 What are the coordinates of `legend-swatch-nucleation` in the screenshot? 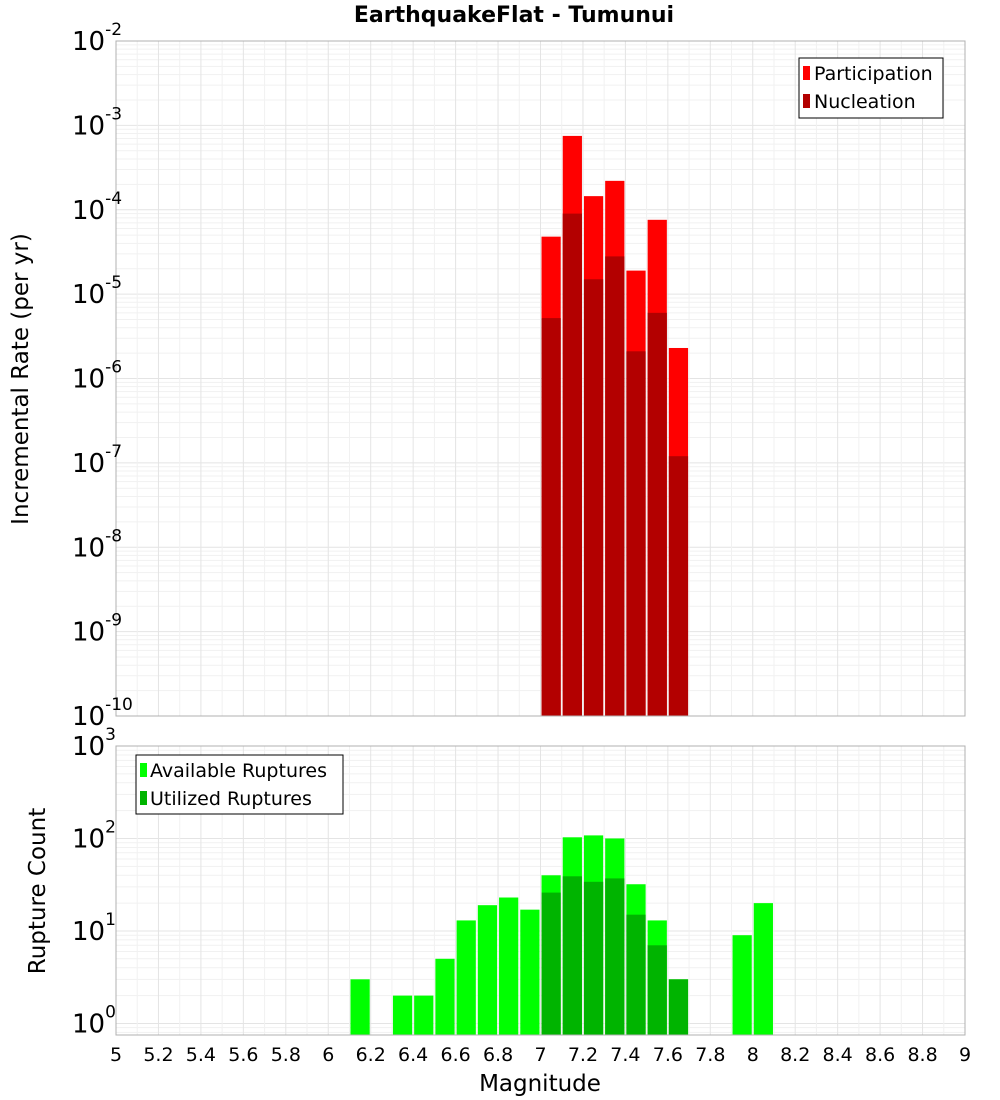 It's located at (806, 101).